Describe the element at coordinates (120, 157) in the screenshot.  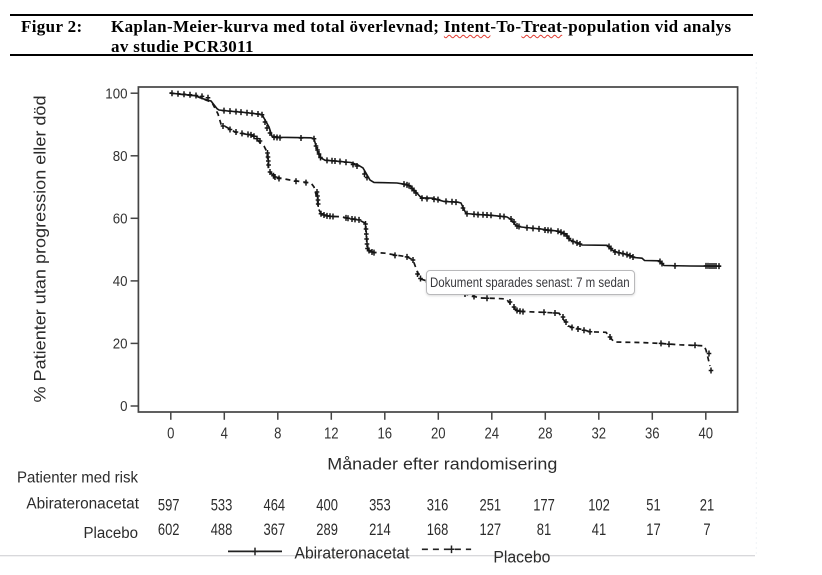
I see `svg-text: 80` at that location.